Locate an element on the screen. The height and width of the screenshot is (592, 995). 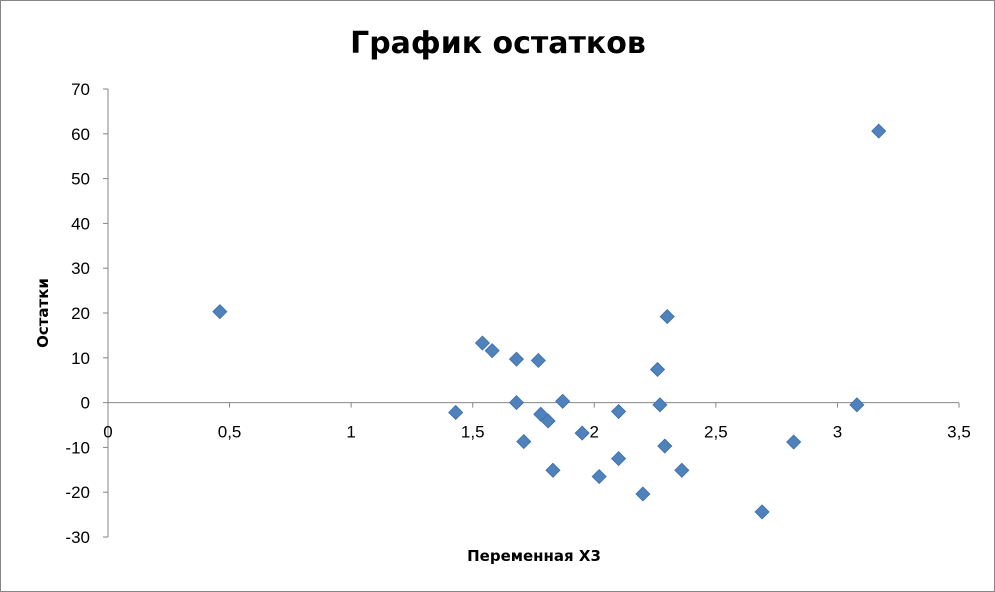
y-axis-title: Остатки is located at coordinates (43, 313).